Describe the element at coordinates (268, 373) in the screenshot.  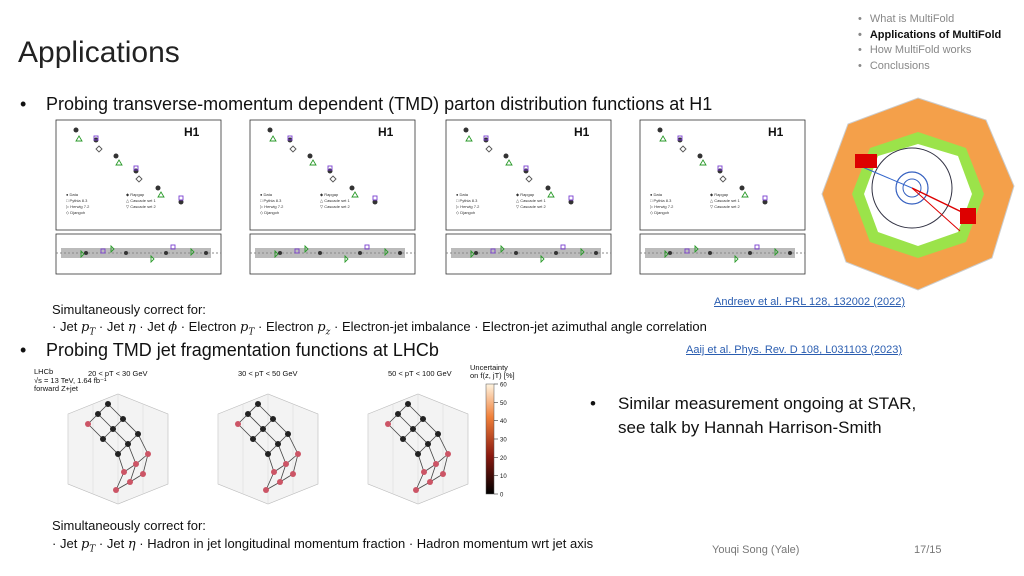
I see `panel-title: 30 < pT < 50 GeV` at that location.